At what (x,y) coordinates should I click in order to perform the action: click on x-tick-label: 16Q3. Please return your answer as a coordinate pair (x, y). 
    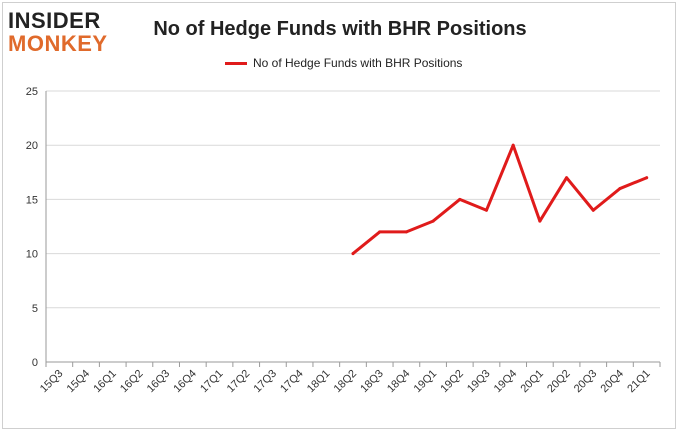
    Looking at the image, I should click on (159, 382).